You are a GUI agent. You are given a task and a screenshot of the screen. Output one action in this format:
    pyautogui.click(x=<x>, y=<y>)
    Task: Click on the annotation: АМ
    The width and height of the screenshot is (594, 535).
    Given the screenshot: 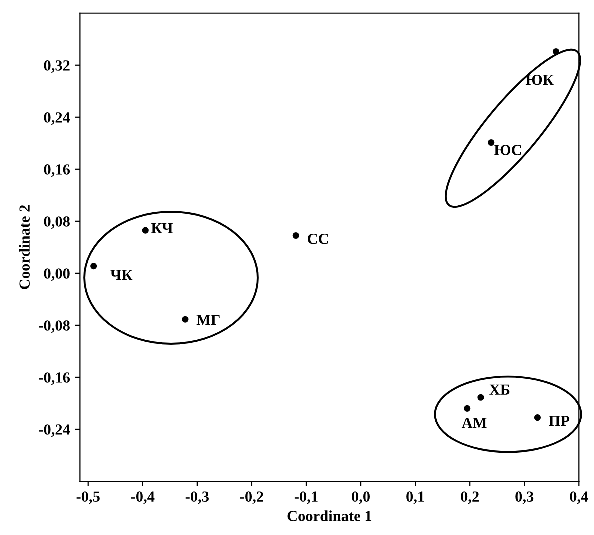 What is the action you would take?
    pyautogui.click(x=474, y=423)
    